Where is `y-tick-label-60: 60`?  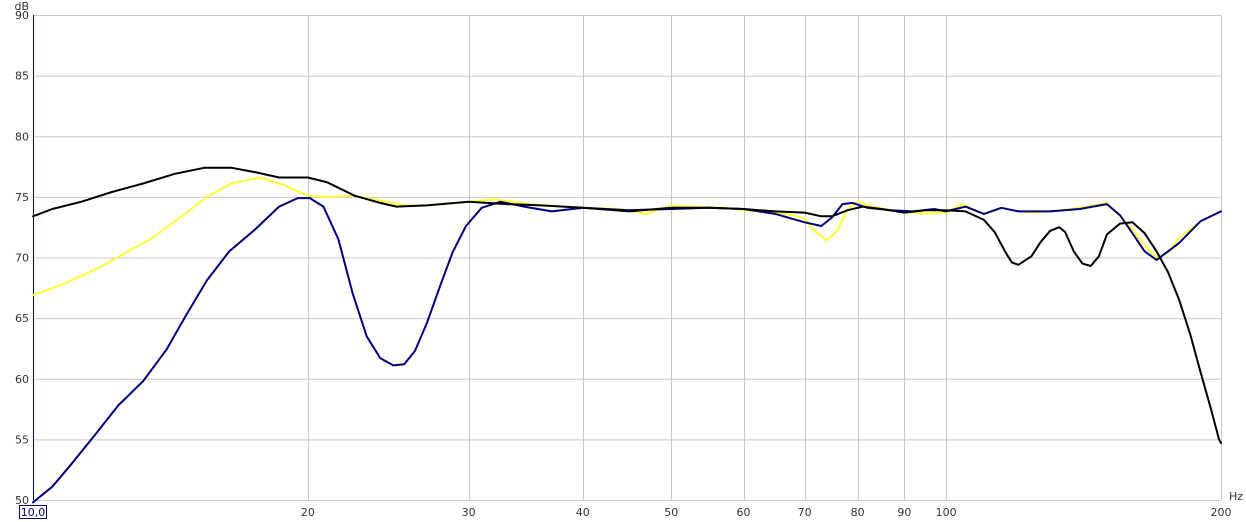 y-tick-label-60: 60 is located at coordinates (22, 379).